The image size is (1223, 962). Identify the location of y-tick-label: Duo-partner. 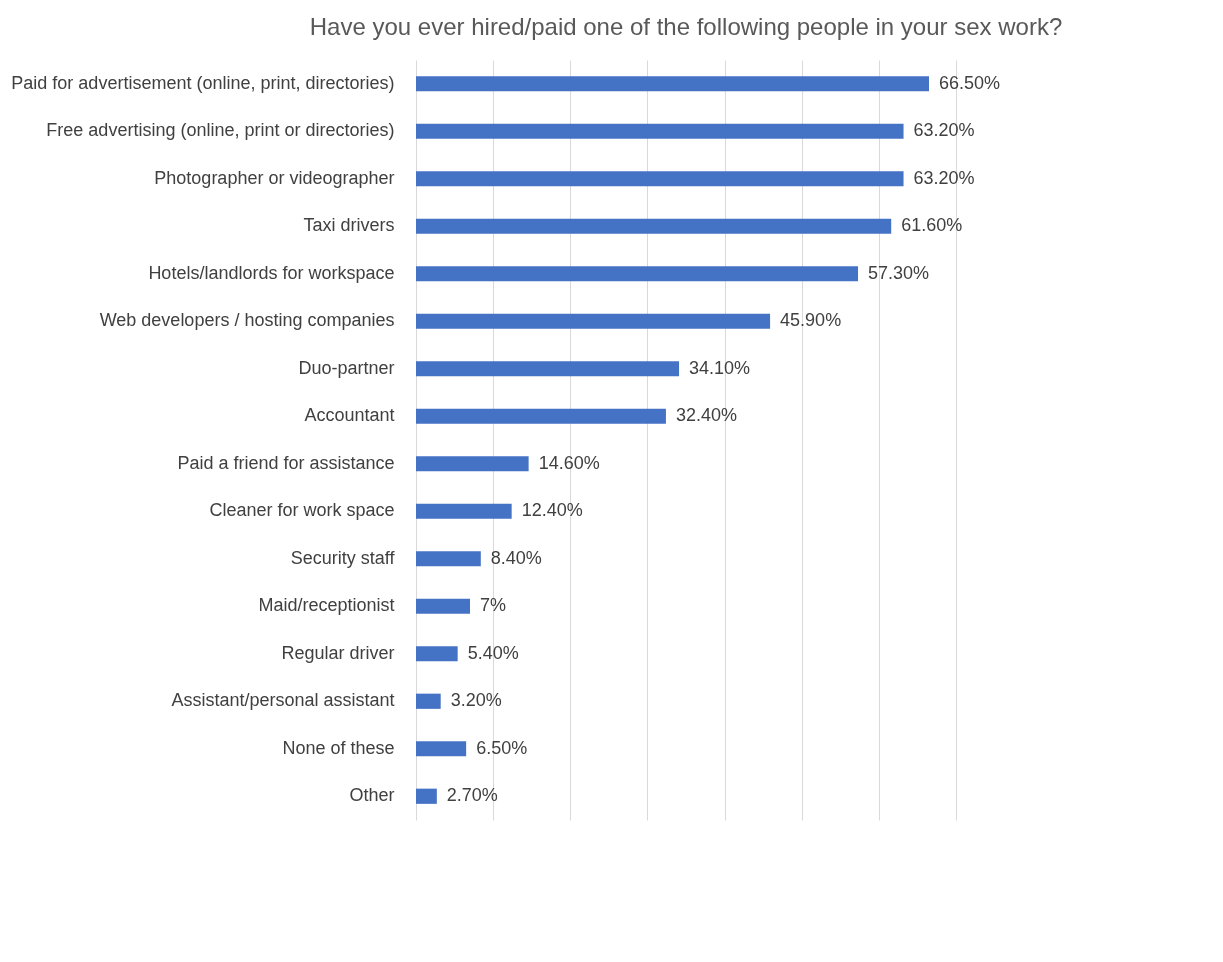
(346, 367).